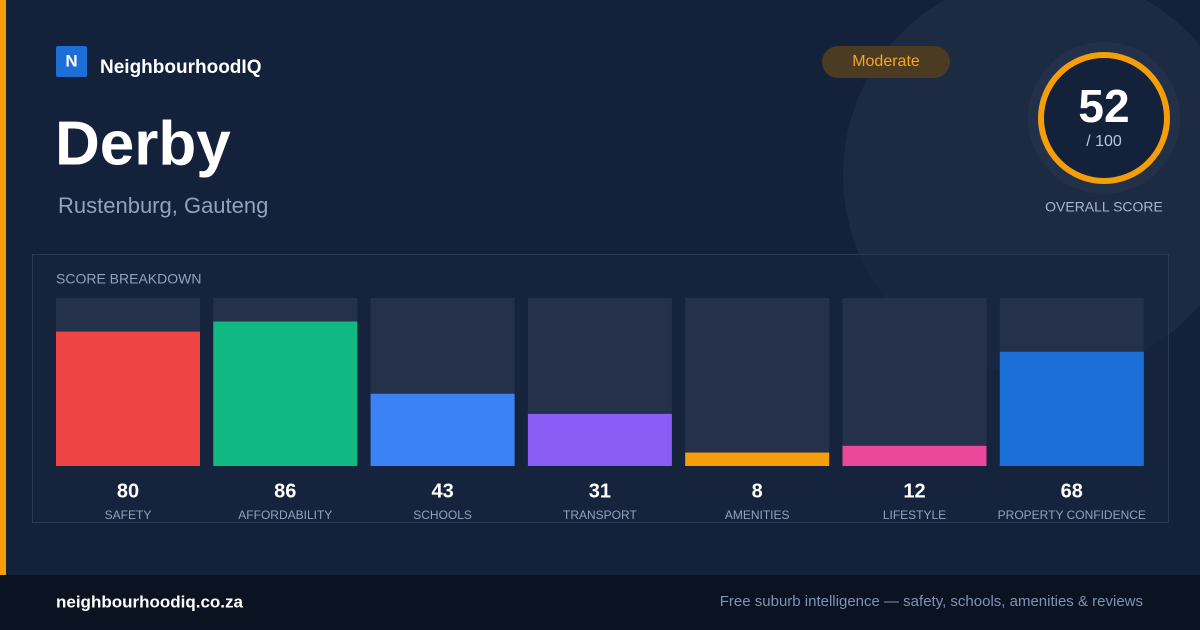 Image resolution: width=1200 pixels, height=630 pixels. I want to click on score-ring, so click(1104, 118).